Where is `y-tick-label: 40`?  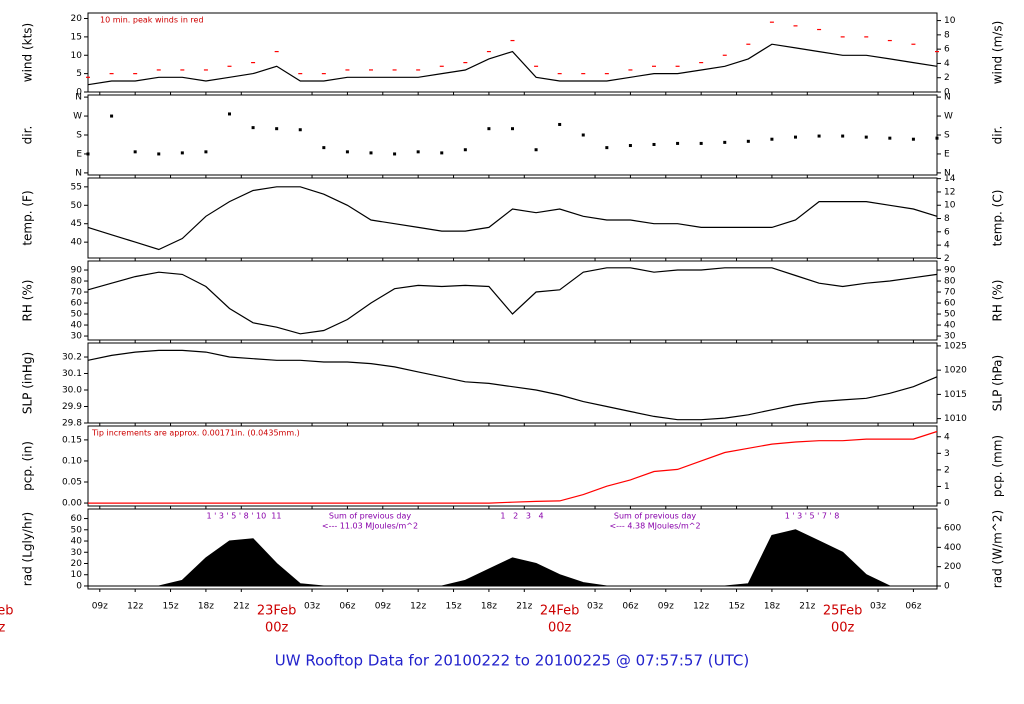
y-tick-label: 40 is located at coordinates (77, 542).